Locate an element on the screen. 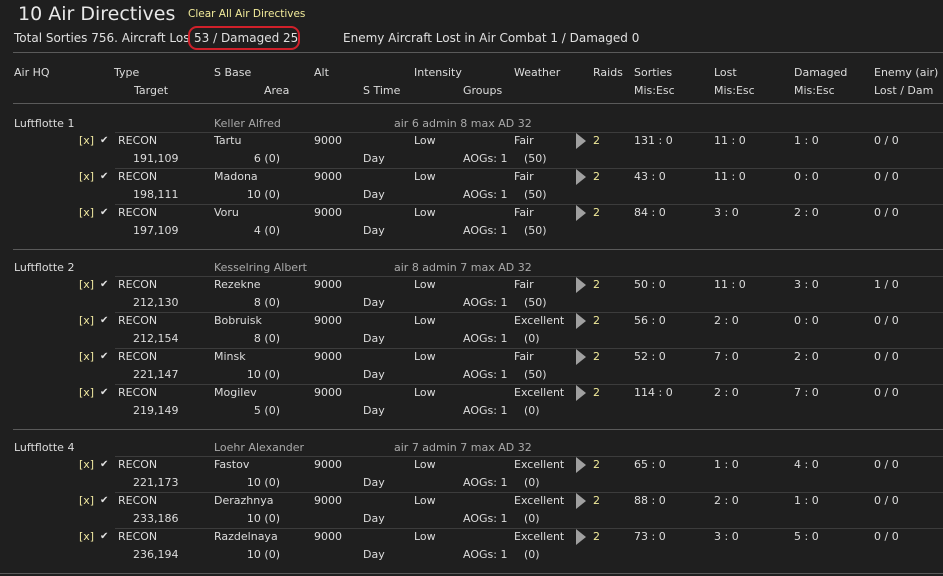 Image resolution: width=943 pixels, height=576 pixels. col-sbase: S Base is located at coordinates (233, 72).